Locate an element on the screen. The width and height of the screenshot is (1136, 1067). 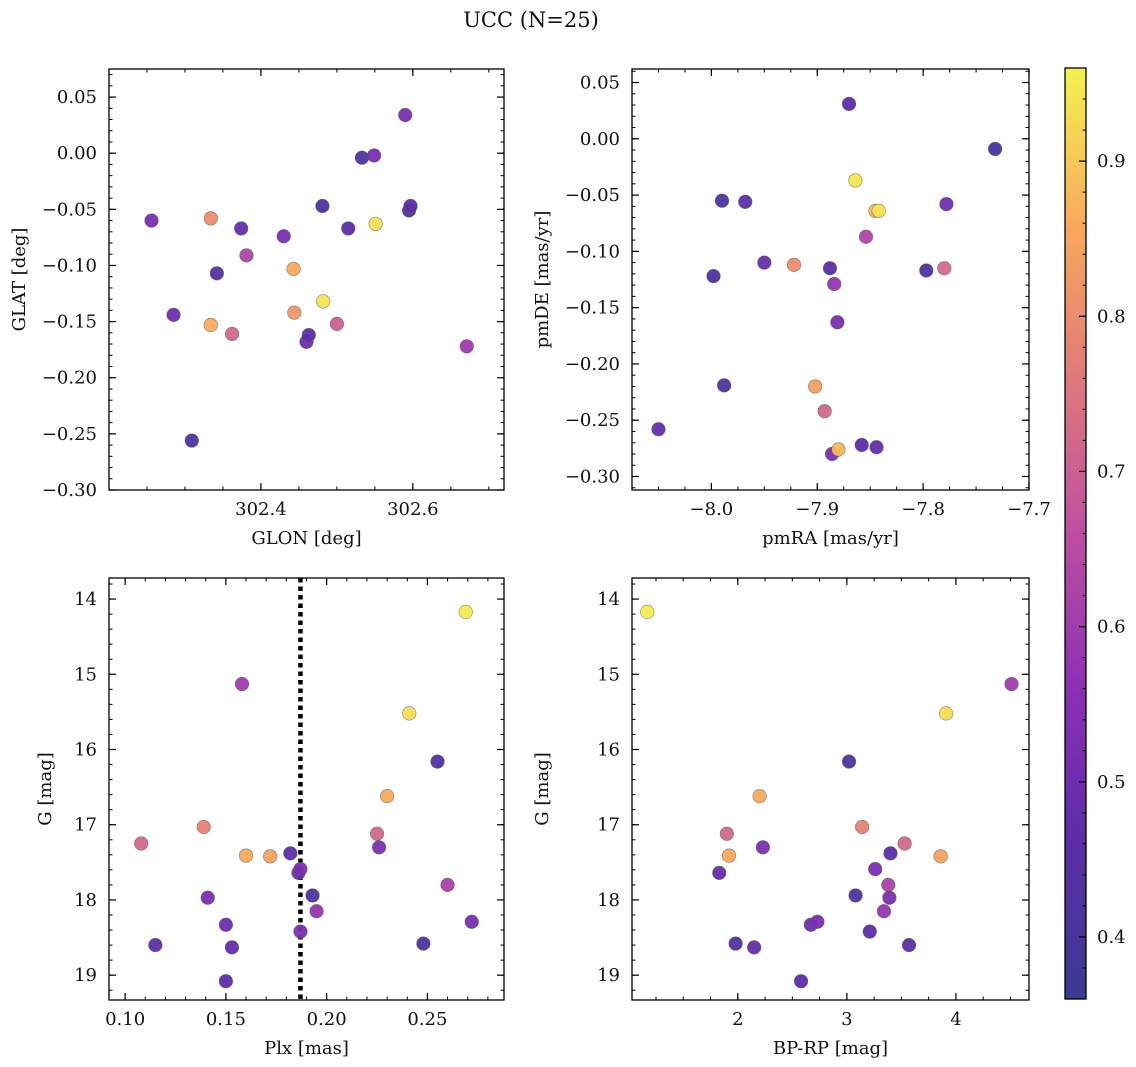
x-tick-label: −7.9 is located at coordinates (817, 509).